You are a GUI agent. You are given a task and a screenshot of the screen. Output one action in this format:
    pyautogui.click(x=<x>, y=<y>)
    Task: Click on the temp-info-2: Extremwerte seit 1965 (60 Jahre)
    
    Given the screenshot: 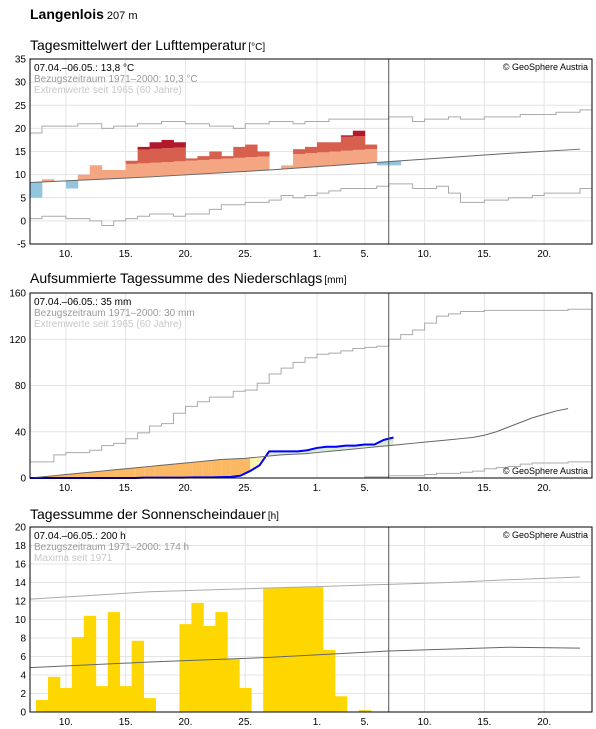 What is the action you would take?
    pyautogui.click(x=108, y=90)
    